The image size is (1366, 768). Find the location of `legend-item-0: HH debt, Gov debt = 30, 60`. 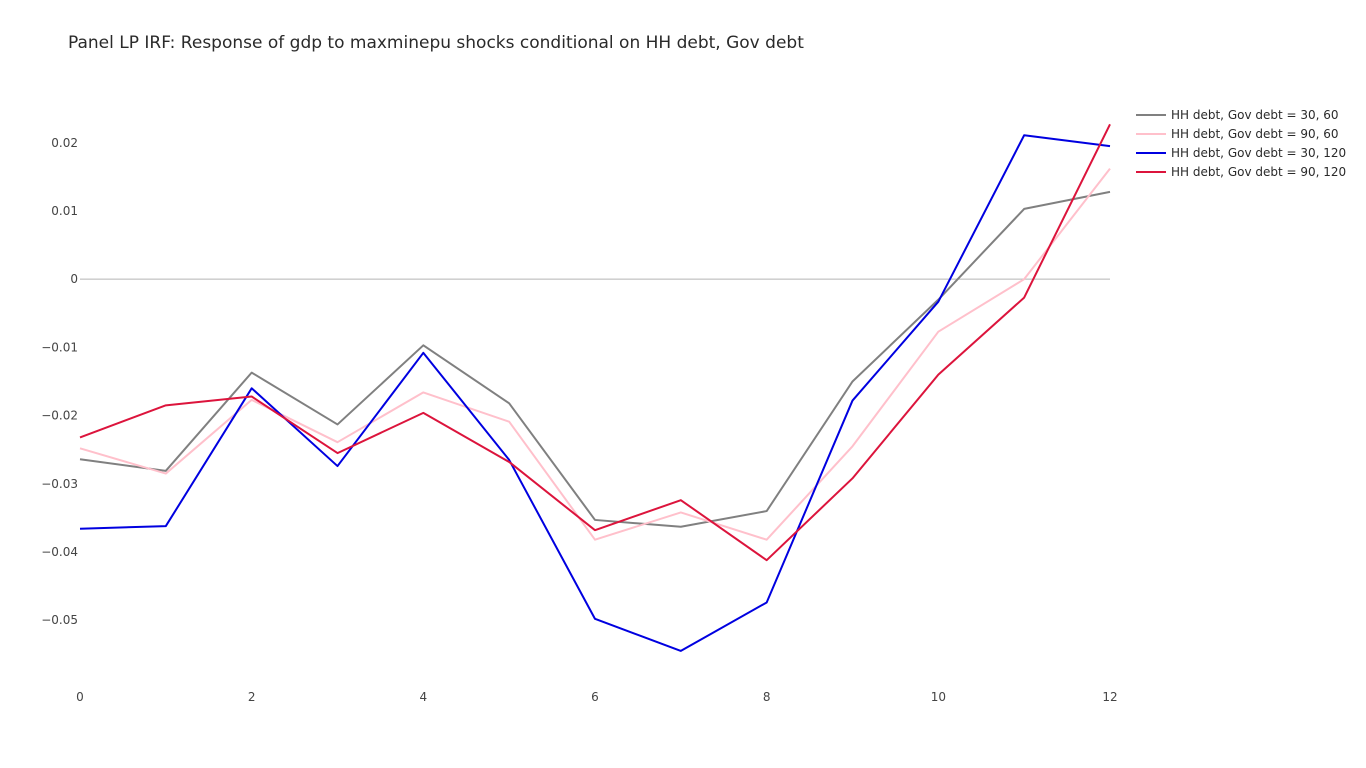

legend-item-0: HH debt, Gov debt = 30, 60 is located at coordinates (1237, 115).